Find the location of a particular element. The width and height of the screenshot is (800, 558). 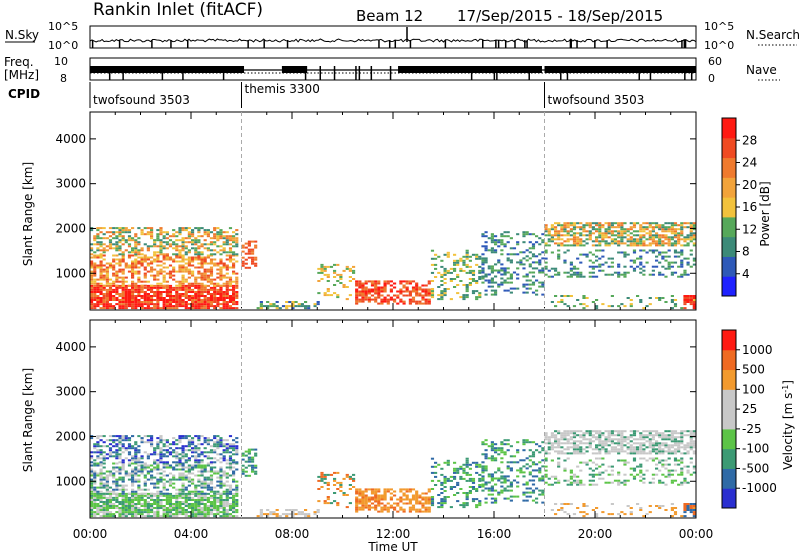

plot-title: Rankin Inlet (fitACF) is located at coordinates (178, 10).